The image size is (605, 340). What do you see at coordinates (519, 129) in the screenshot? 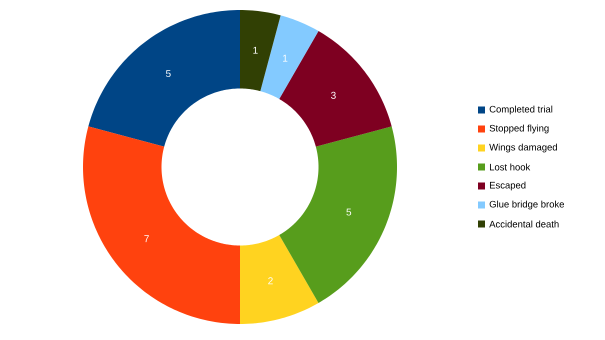
I see `legend-label: Stopped flying` at bounding box center [519, 129].